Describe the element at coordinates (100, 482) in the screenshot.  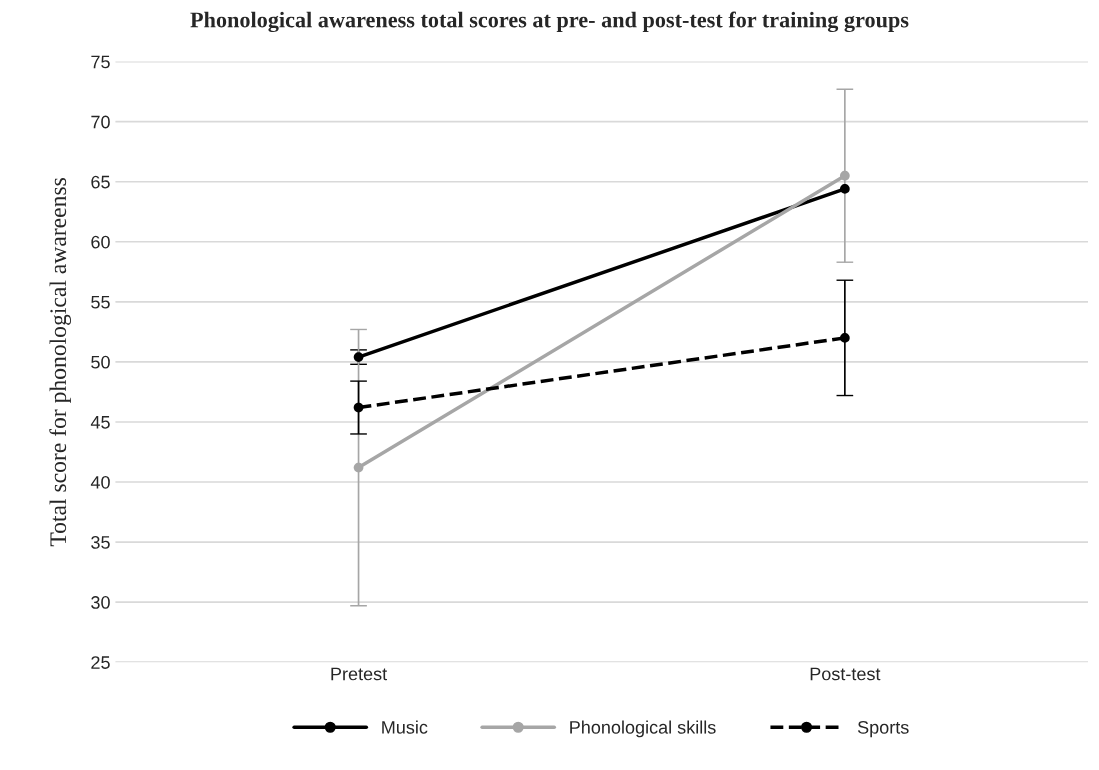
I see `y-tick-label: 40` at that location.